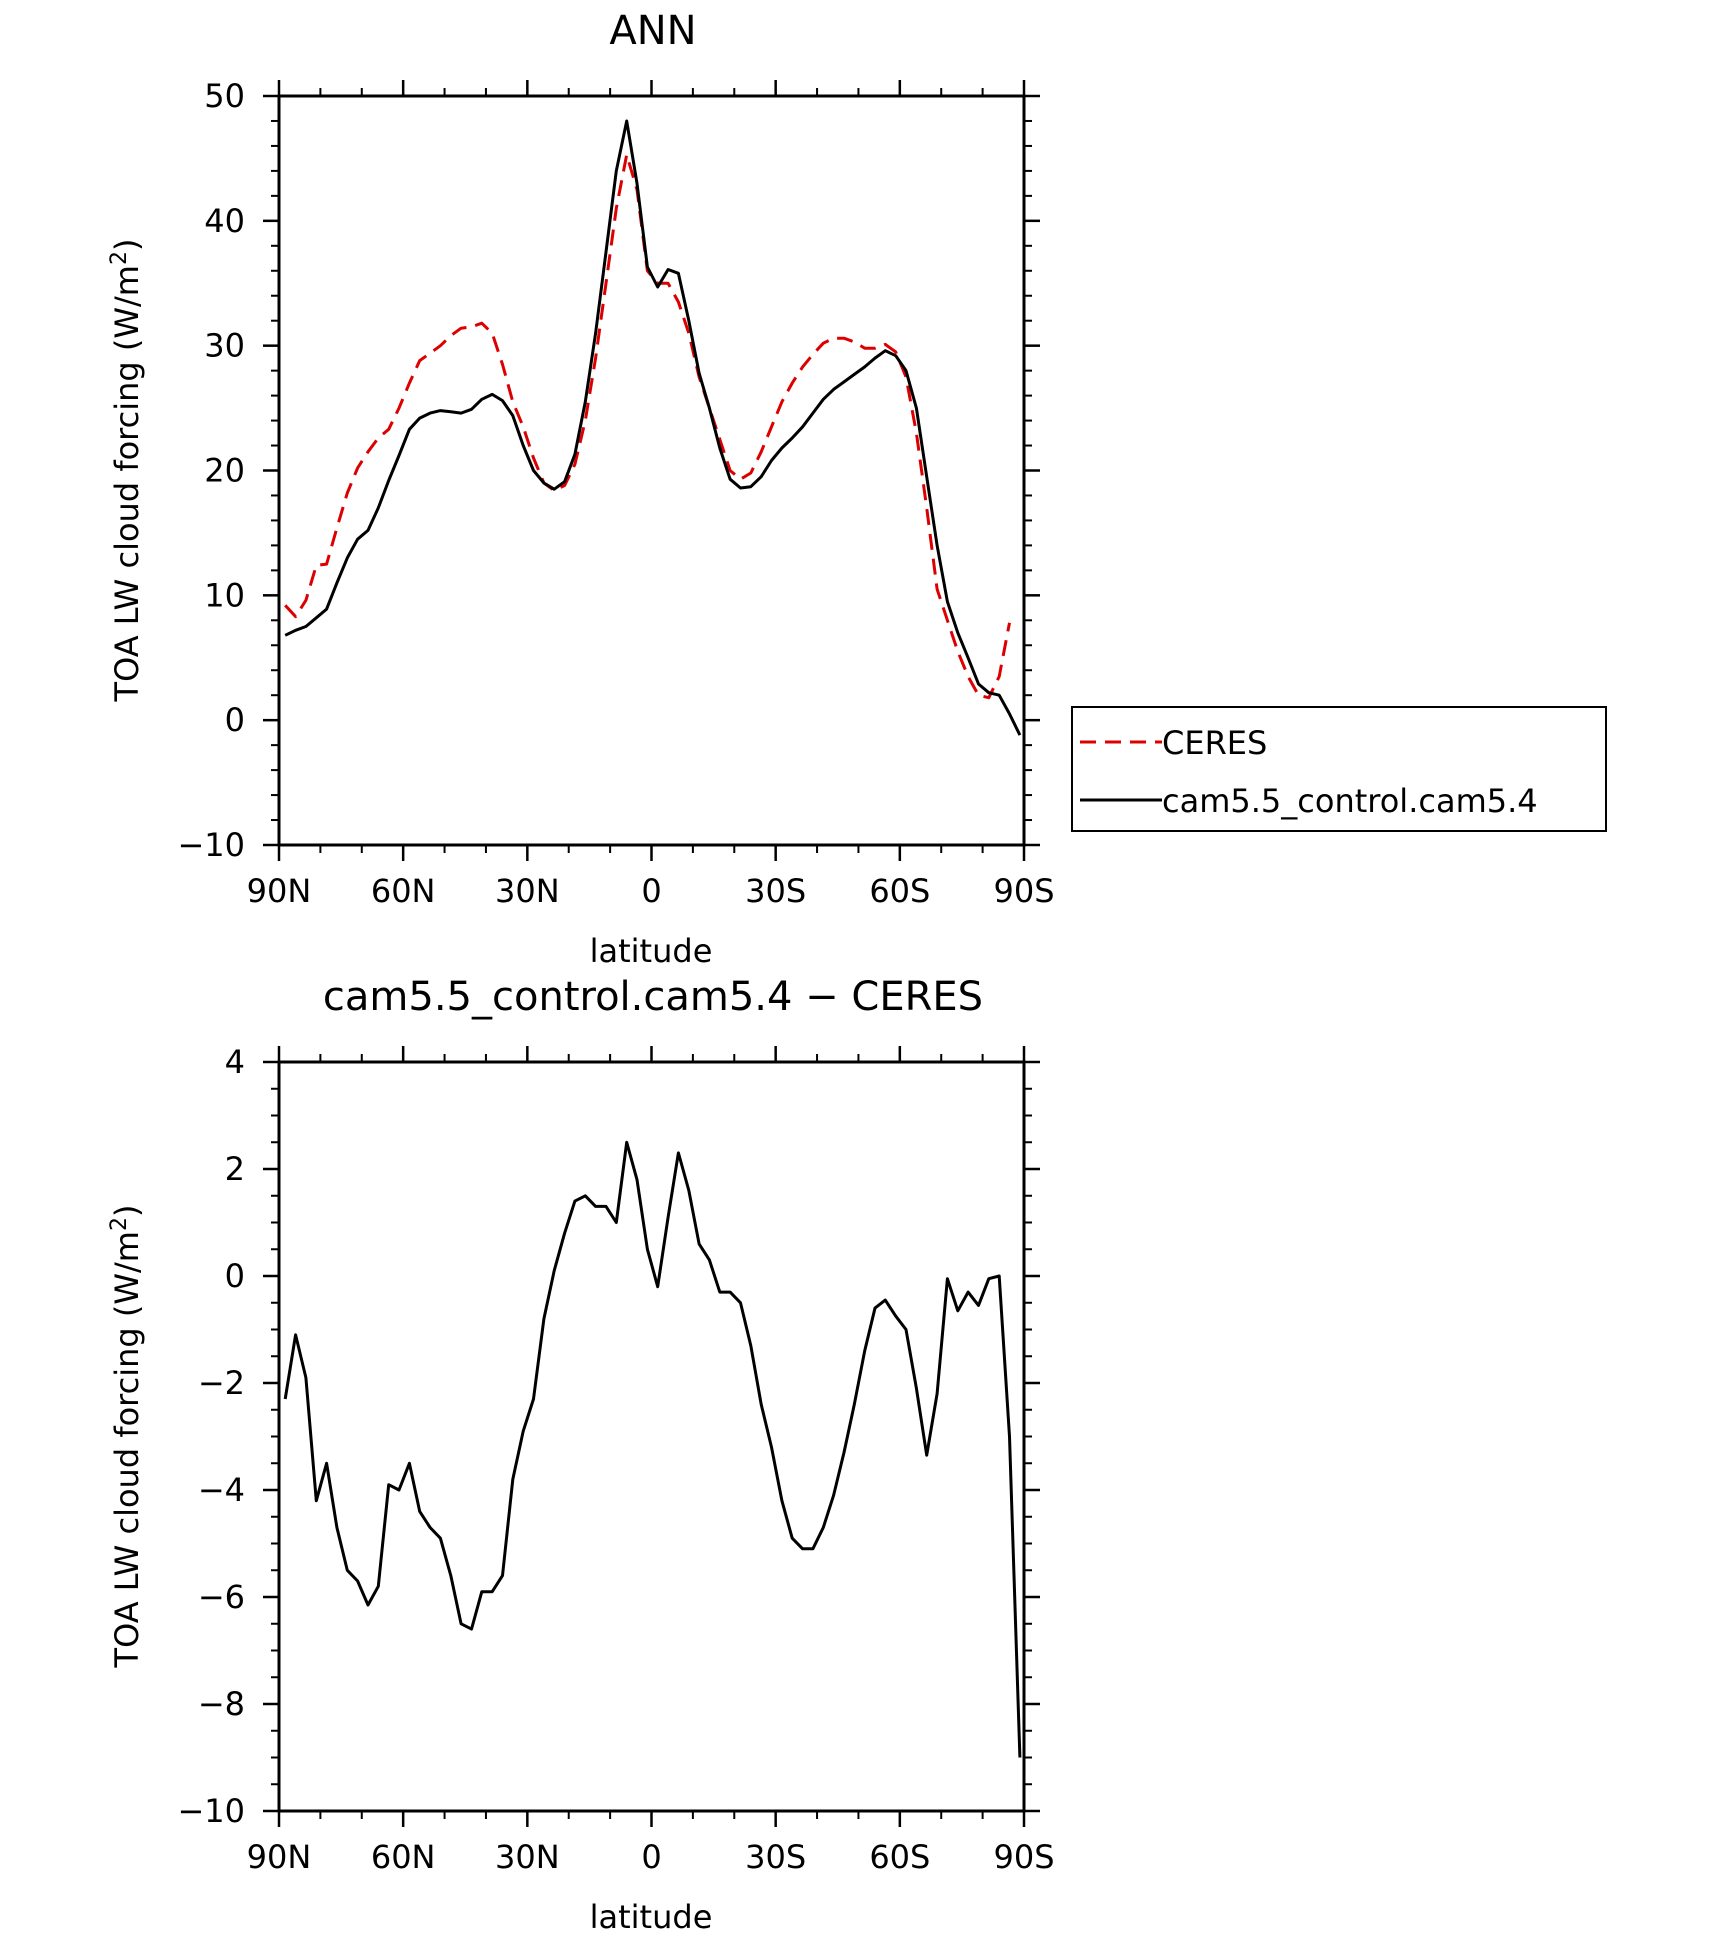 This screenshot has height=1933, width=1710. Describe the element at coordinates (224, 346) in the screenshot. I see `y-tick-label: 30` at that location.